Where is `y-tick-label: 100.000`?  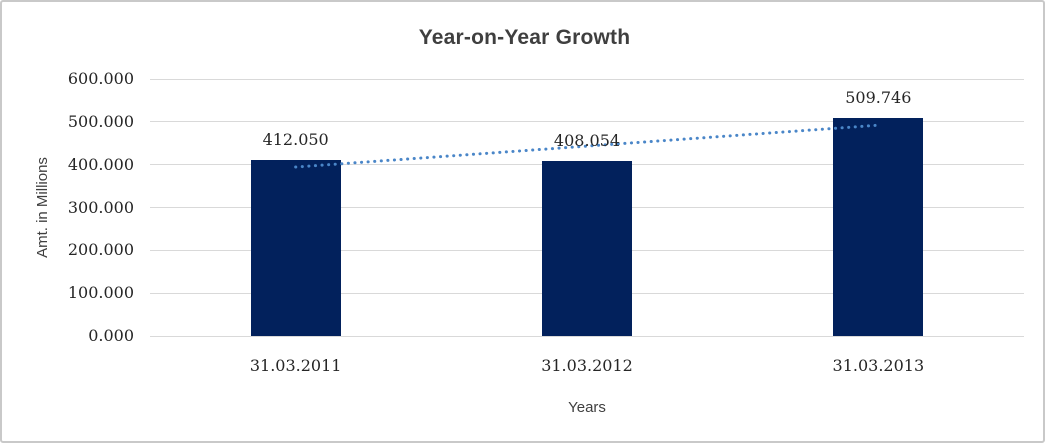
y-tick-label: 100.000 is located at coordinates (100, 293).